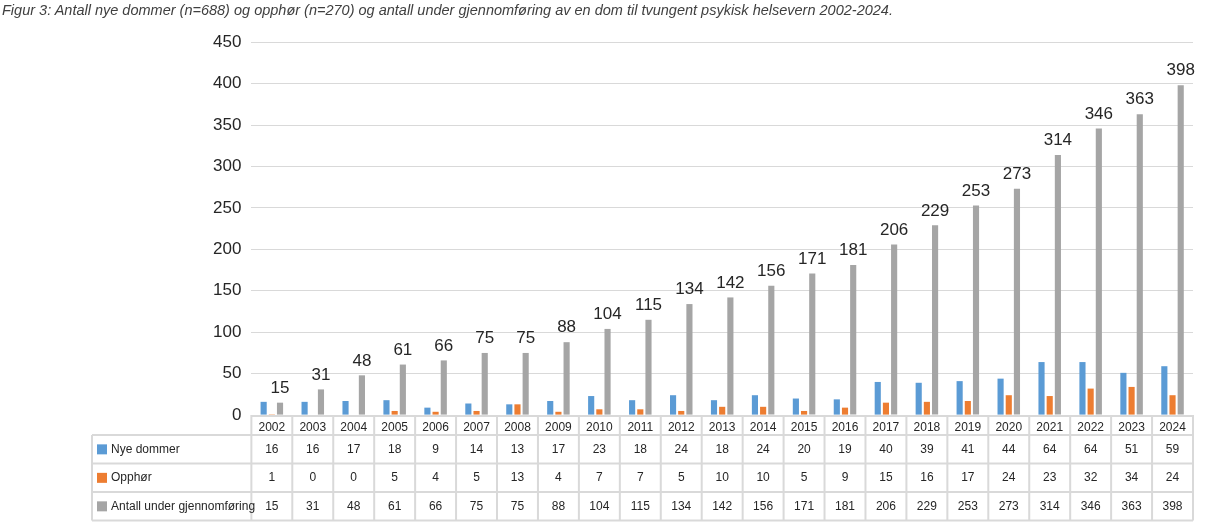 The width and height of the screenshot is (1205, 531). Describe the element at coordinates (1050, 477) in the screenshot. I see `data-label: 23` at that location.